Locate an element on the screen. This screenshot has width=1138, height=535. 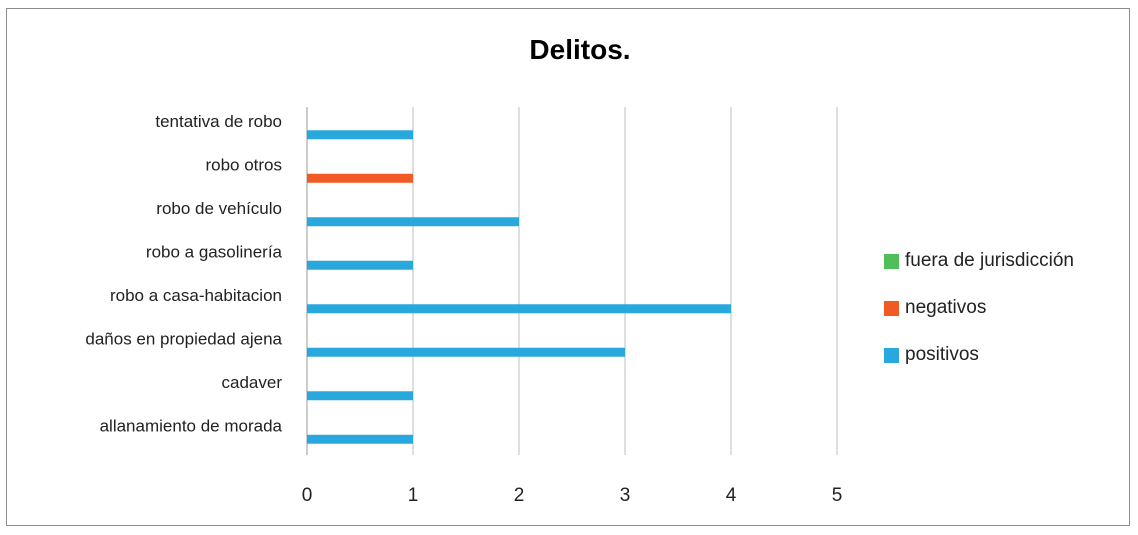
legend-item: positivos is located at coordinates (979, 355).